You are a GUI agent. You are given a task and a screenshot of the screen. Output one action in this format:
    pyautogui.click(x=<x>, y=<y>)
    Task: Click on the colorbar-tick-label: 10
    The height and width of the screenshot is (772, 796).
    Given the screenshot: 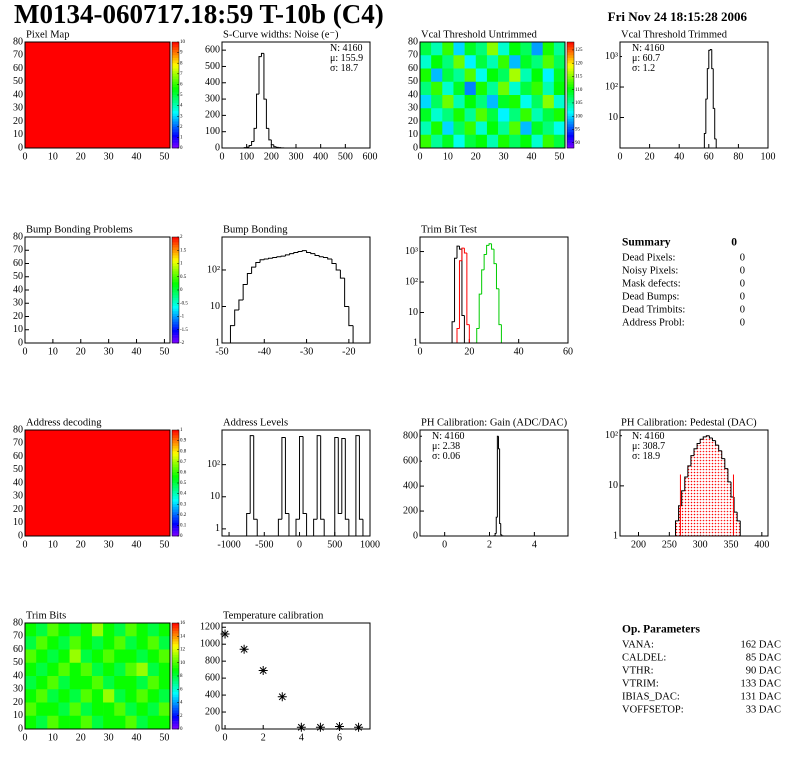 What is the action you would take?
    pyautogui.click(x=183, y=663)
    